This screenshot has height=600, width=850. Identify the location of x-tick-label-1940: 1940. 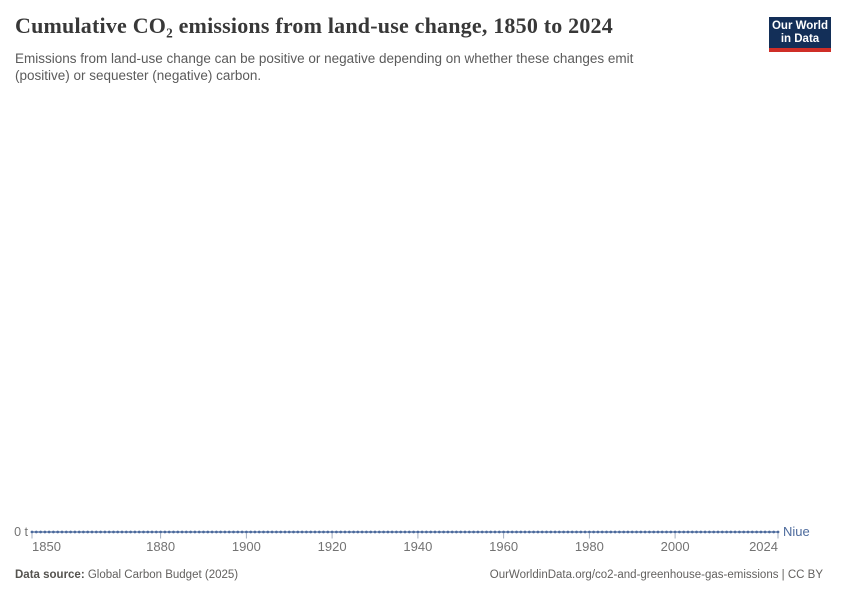
(418, 546).